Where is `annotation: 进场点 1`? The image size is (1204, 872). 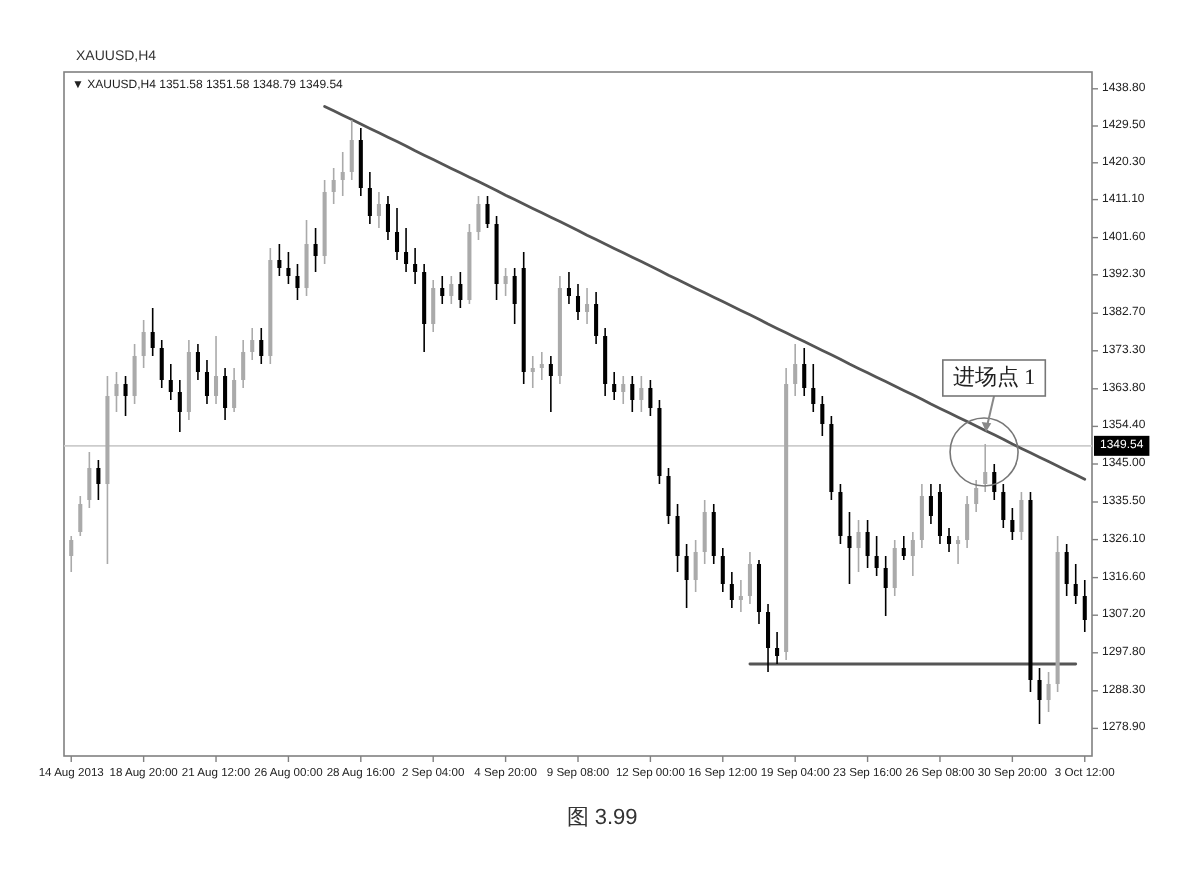
annotation: 进场点 1 is located at coordinates (994, 378).